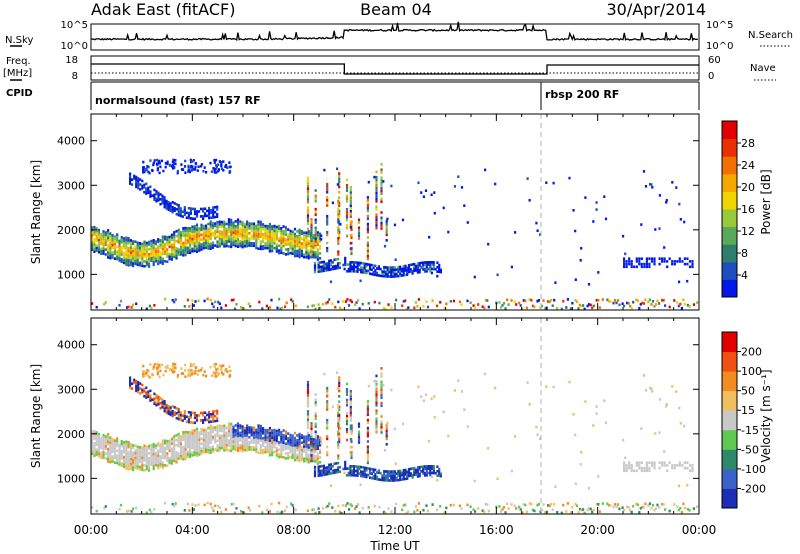  What do you see at coordinates (395, 69) in the screenshot?
I see `freq-trace` at bounding box center [395, 69].